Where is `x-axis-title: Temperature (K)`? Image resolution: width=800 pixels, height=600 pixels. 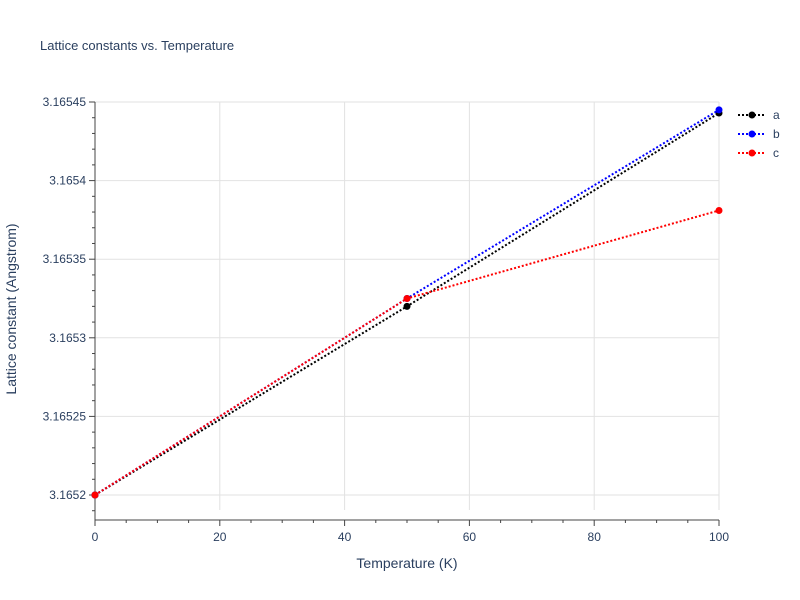 x-axis-title: Temperature (K) is located at coordinates (406, 563).